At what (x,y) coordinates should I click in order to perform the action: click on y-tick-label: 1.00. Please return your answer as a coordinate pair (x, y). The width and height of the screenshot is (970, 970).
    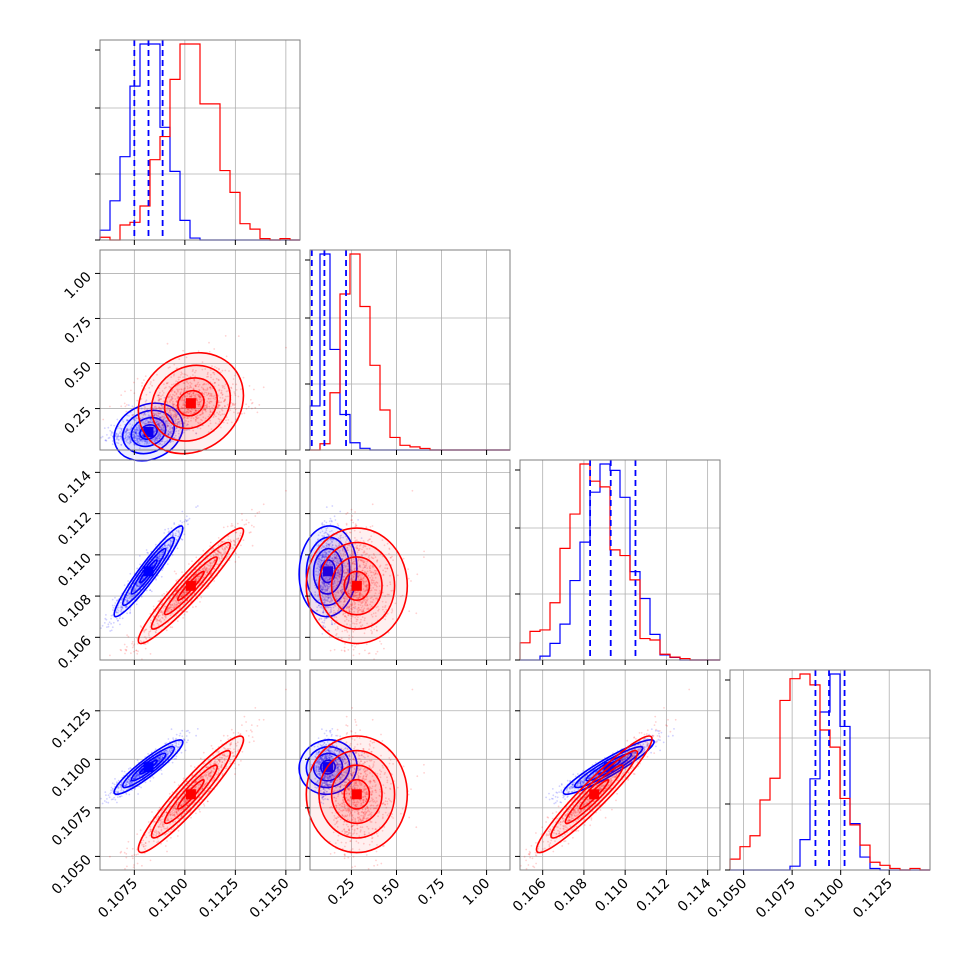
    Looking at the image, I should click on (77, 285).